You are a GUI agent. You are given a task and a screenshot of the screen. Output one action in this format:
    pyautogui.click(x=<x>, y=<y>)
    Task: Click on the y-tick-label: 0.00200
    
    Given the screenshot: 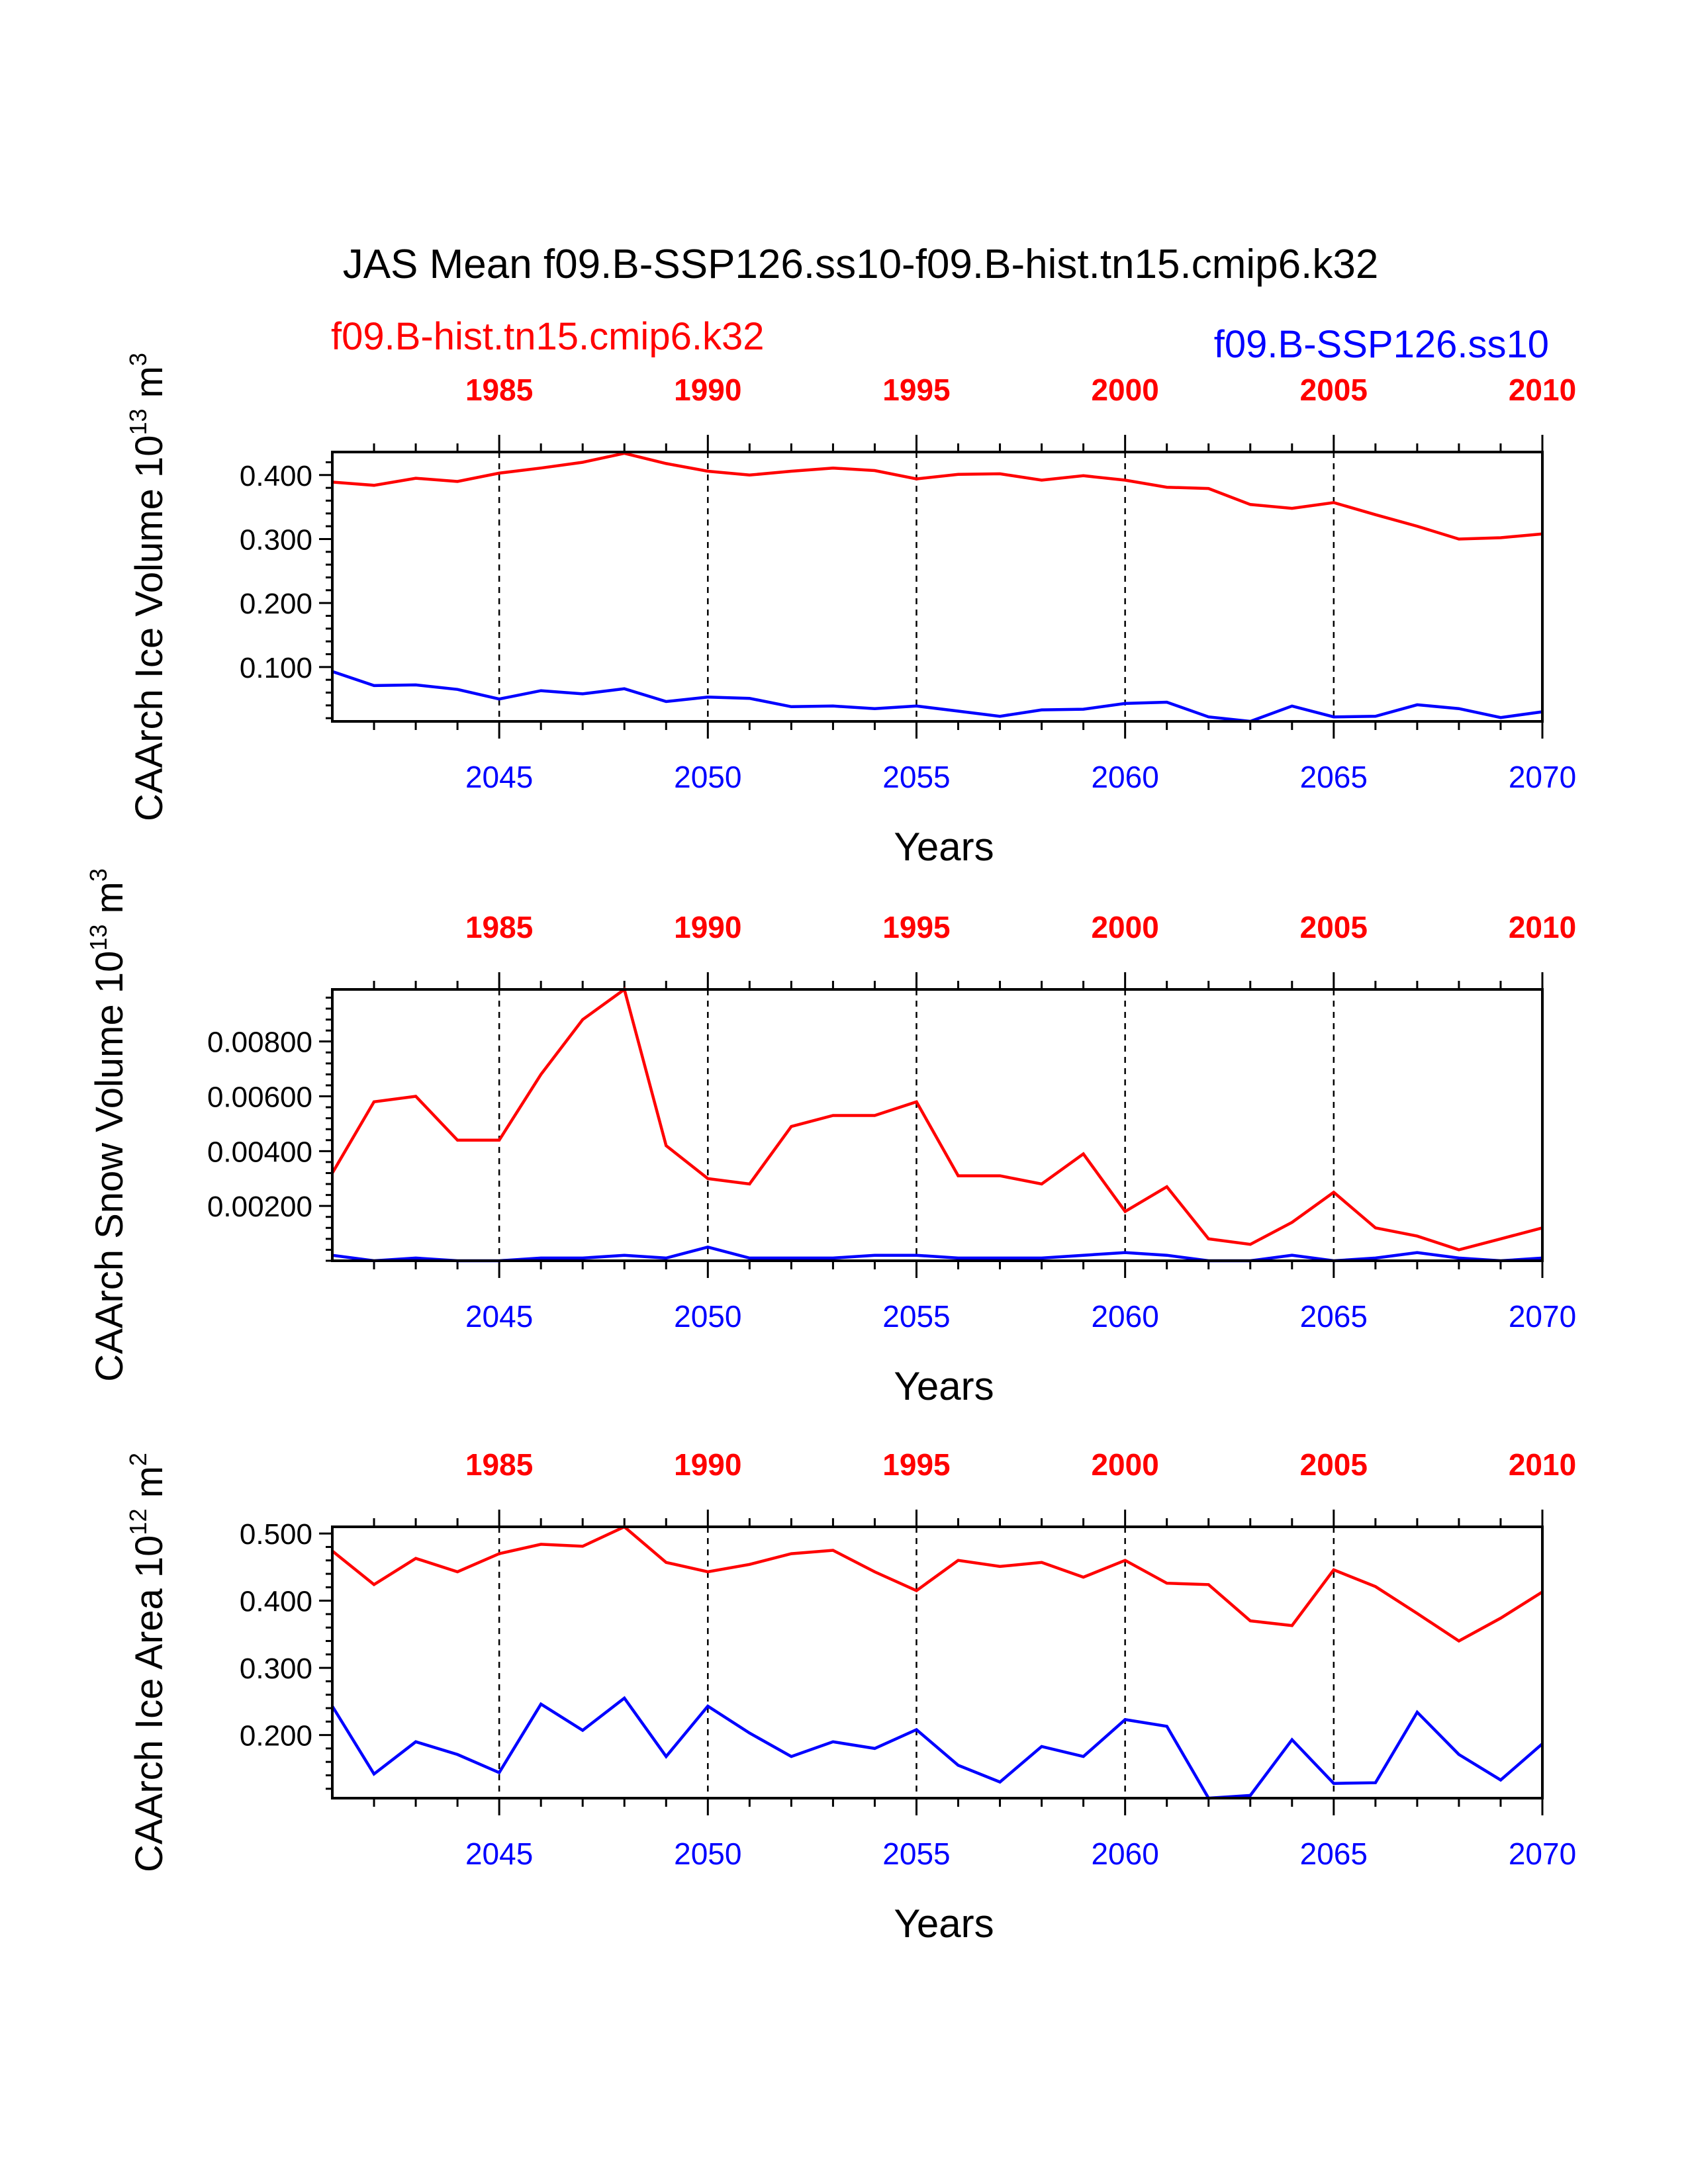 What is the action you would take?
    pyautogui.click(x=259, y=1207)
    